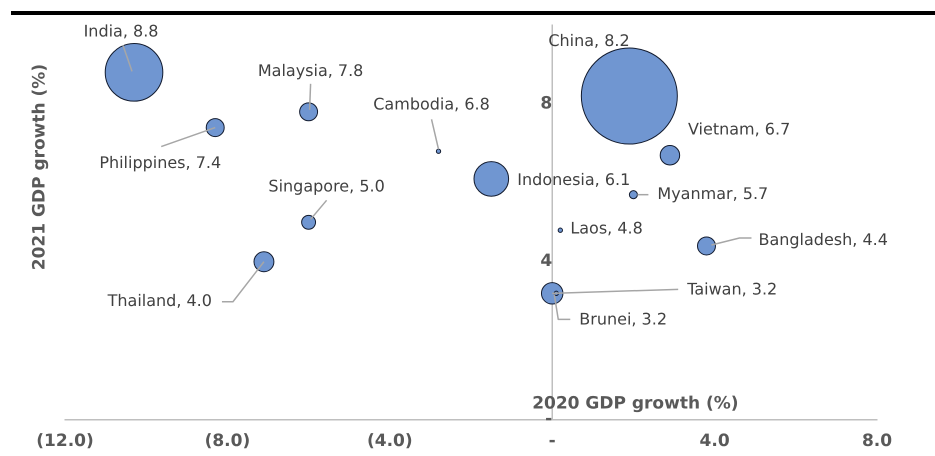 The height and width of the screenshot is (456, 935). Describe the element at coordinates (732, 288) in the screenshot. I see `data-label: Taiwan, 3.2` at that location.